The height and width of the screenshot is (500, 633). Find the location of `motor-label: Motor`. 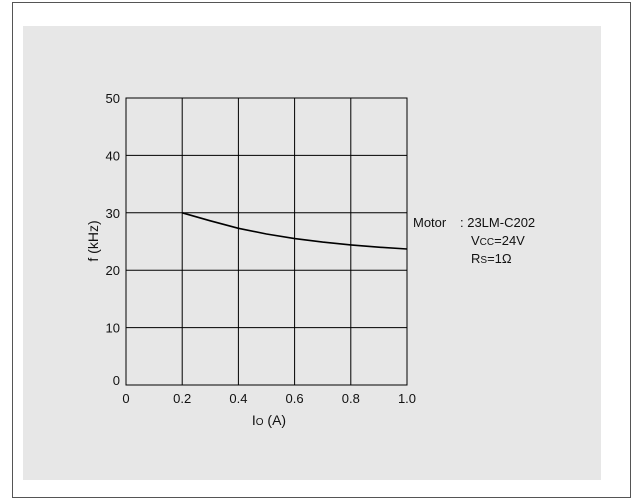

motor-label: Motor is located at coordinates (430, 222).